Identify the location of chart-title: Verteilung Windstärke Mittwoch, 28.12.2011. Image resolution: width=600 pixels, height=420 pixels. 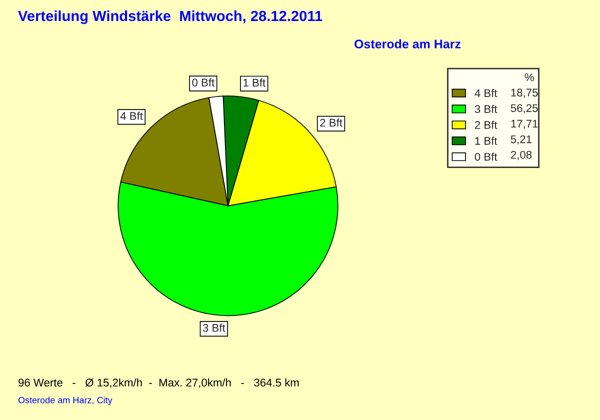
(170, 17).